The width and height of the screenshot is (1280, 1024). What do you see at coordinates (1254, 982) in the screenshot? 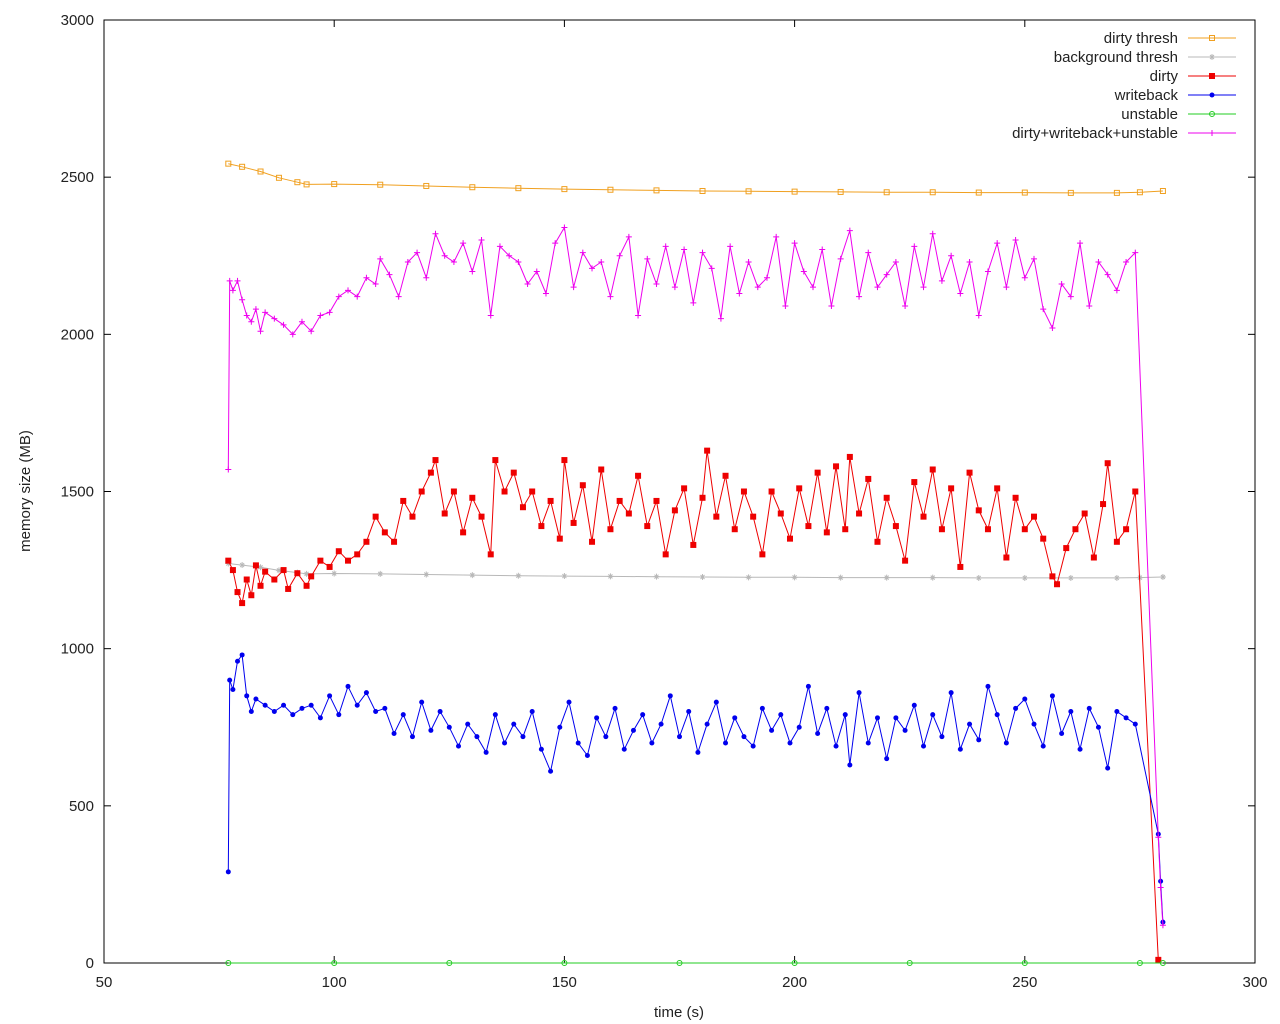
I see `x-tick-label: 300` at bounding box center [1254, 982].